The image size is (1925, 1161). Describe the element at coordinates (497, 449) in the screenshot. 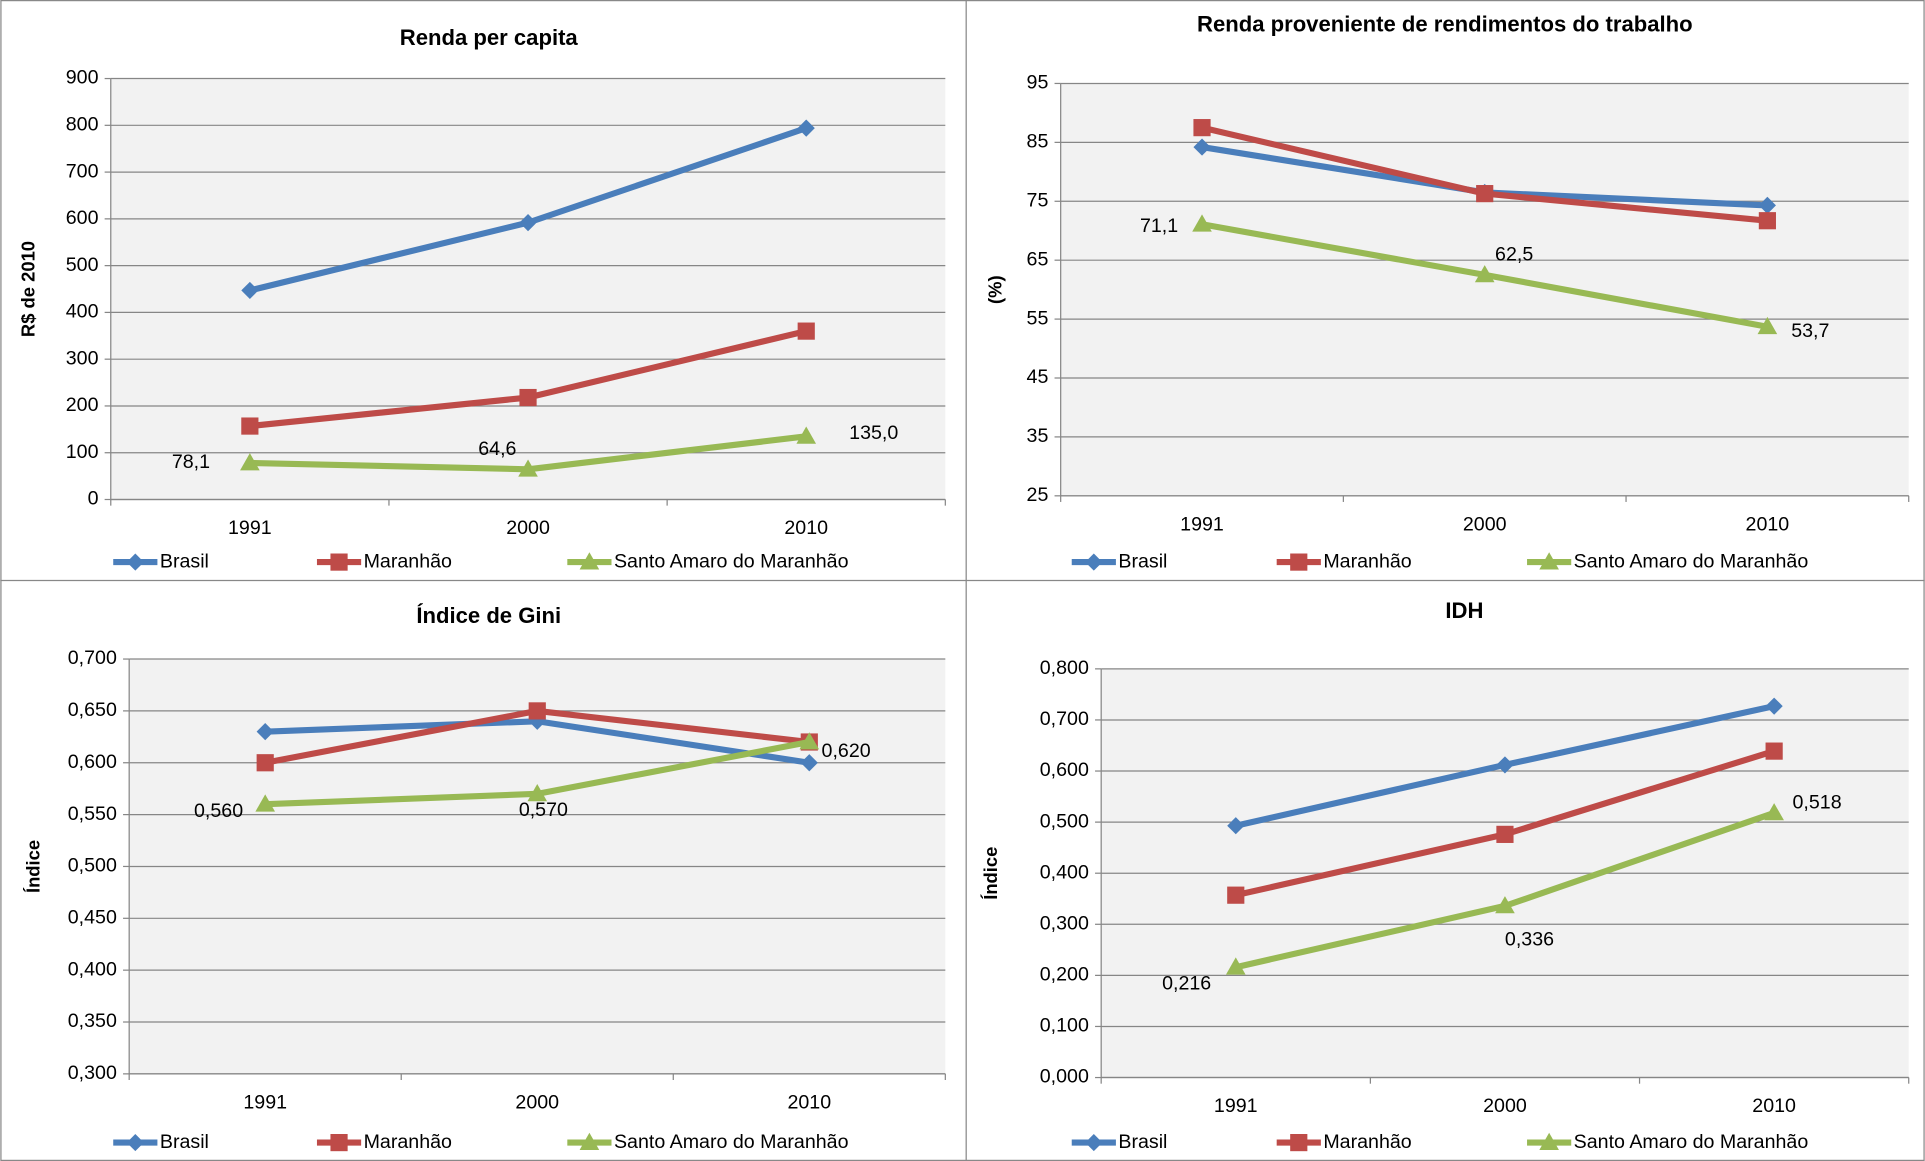

I see `data-label: 64,6` at that location.